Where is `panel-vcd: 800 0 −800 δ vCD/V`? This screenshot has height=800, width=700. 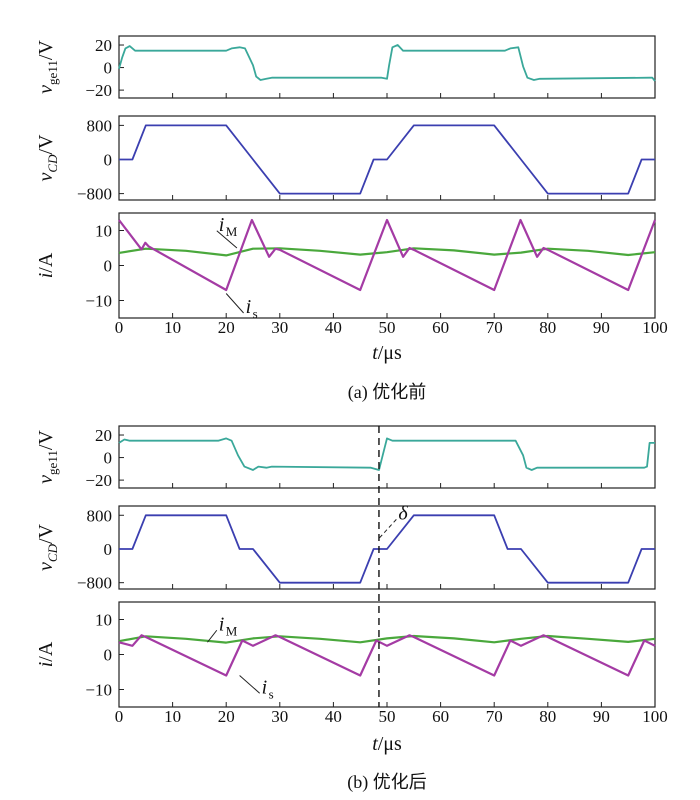 panel-vcd: 800 0 −800 δ vCD/V is located at coordinates (345, 547).